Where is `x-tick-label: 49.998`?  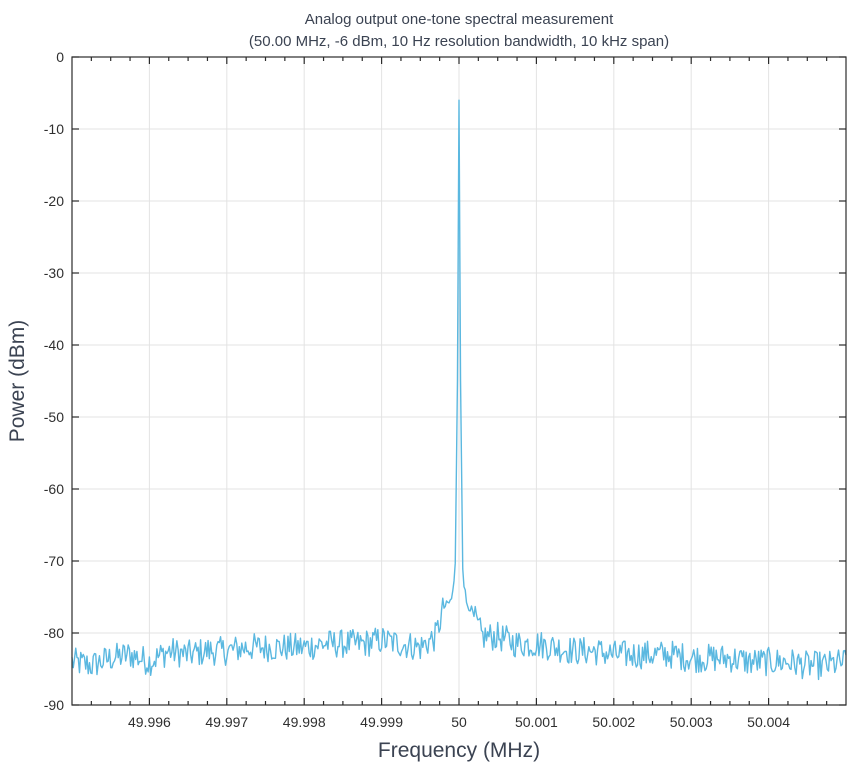 x-tick-label: 49.998 is located at coordinates (304, 722).